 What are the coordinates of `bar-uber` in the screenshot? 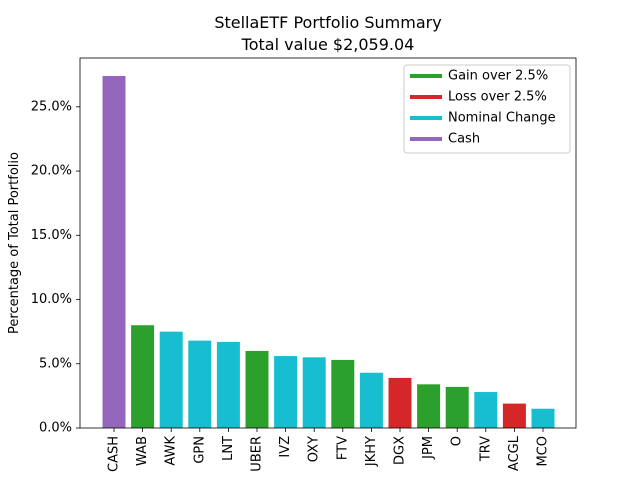 It's located at (257, 389).